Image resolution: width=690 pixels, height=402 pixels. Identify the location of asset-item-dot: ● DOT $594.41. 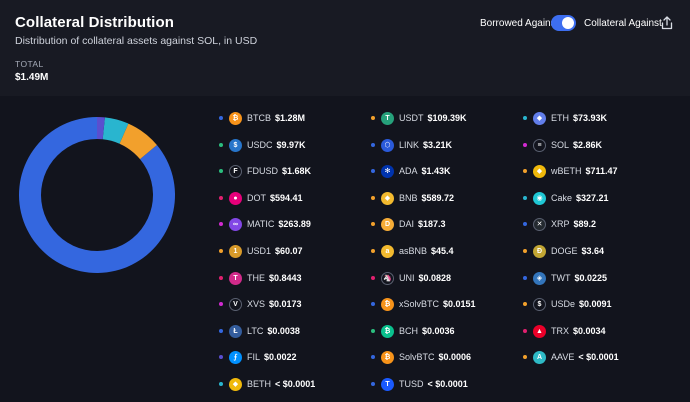
(261, 198).